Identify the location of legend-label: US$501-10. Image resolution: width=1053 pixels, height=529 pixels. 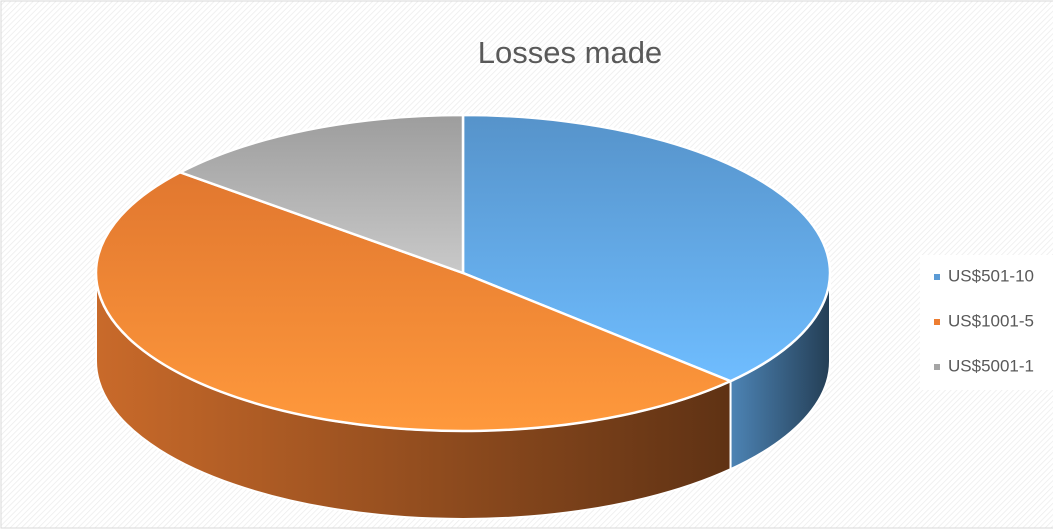
(991, 275).